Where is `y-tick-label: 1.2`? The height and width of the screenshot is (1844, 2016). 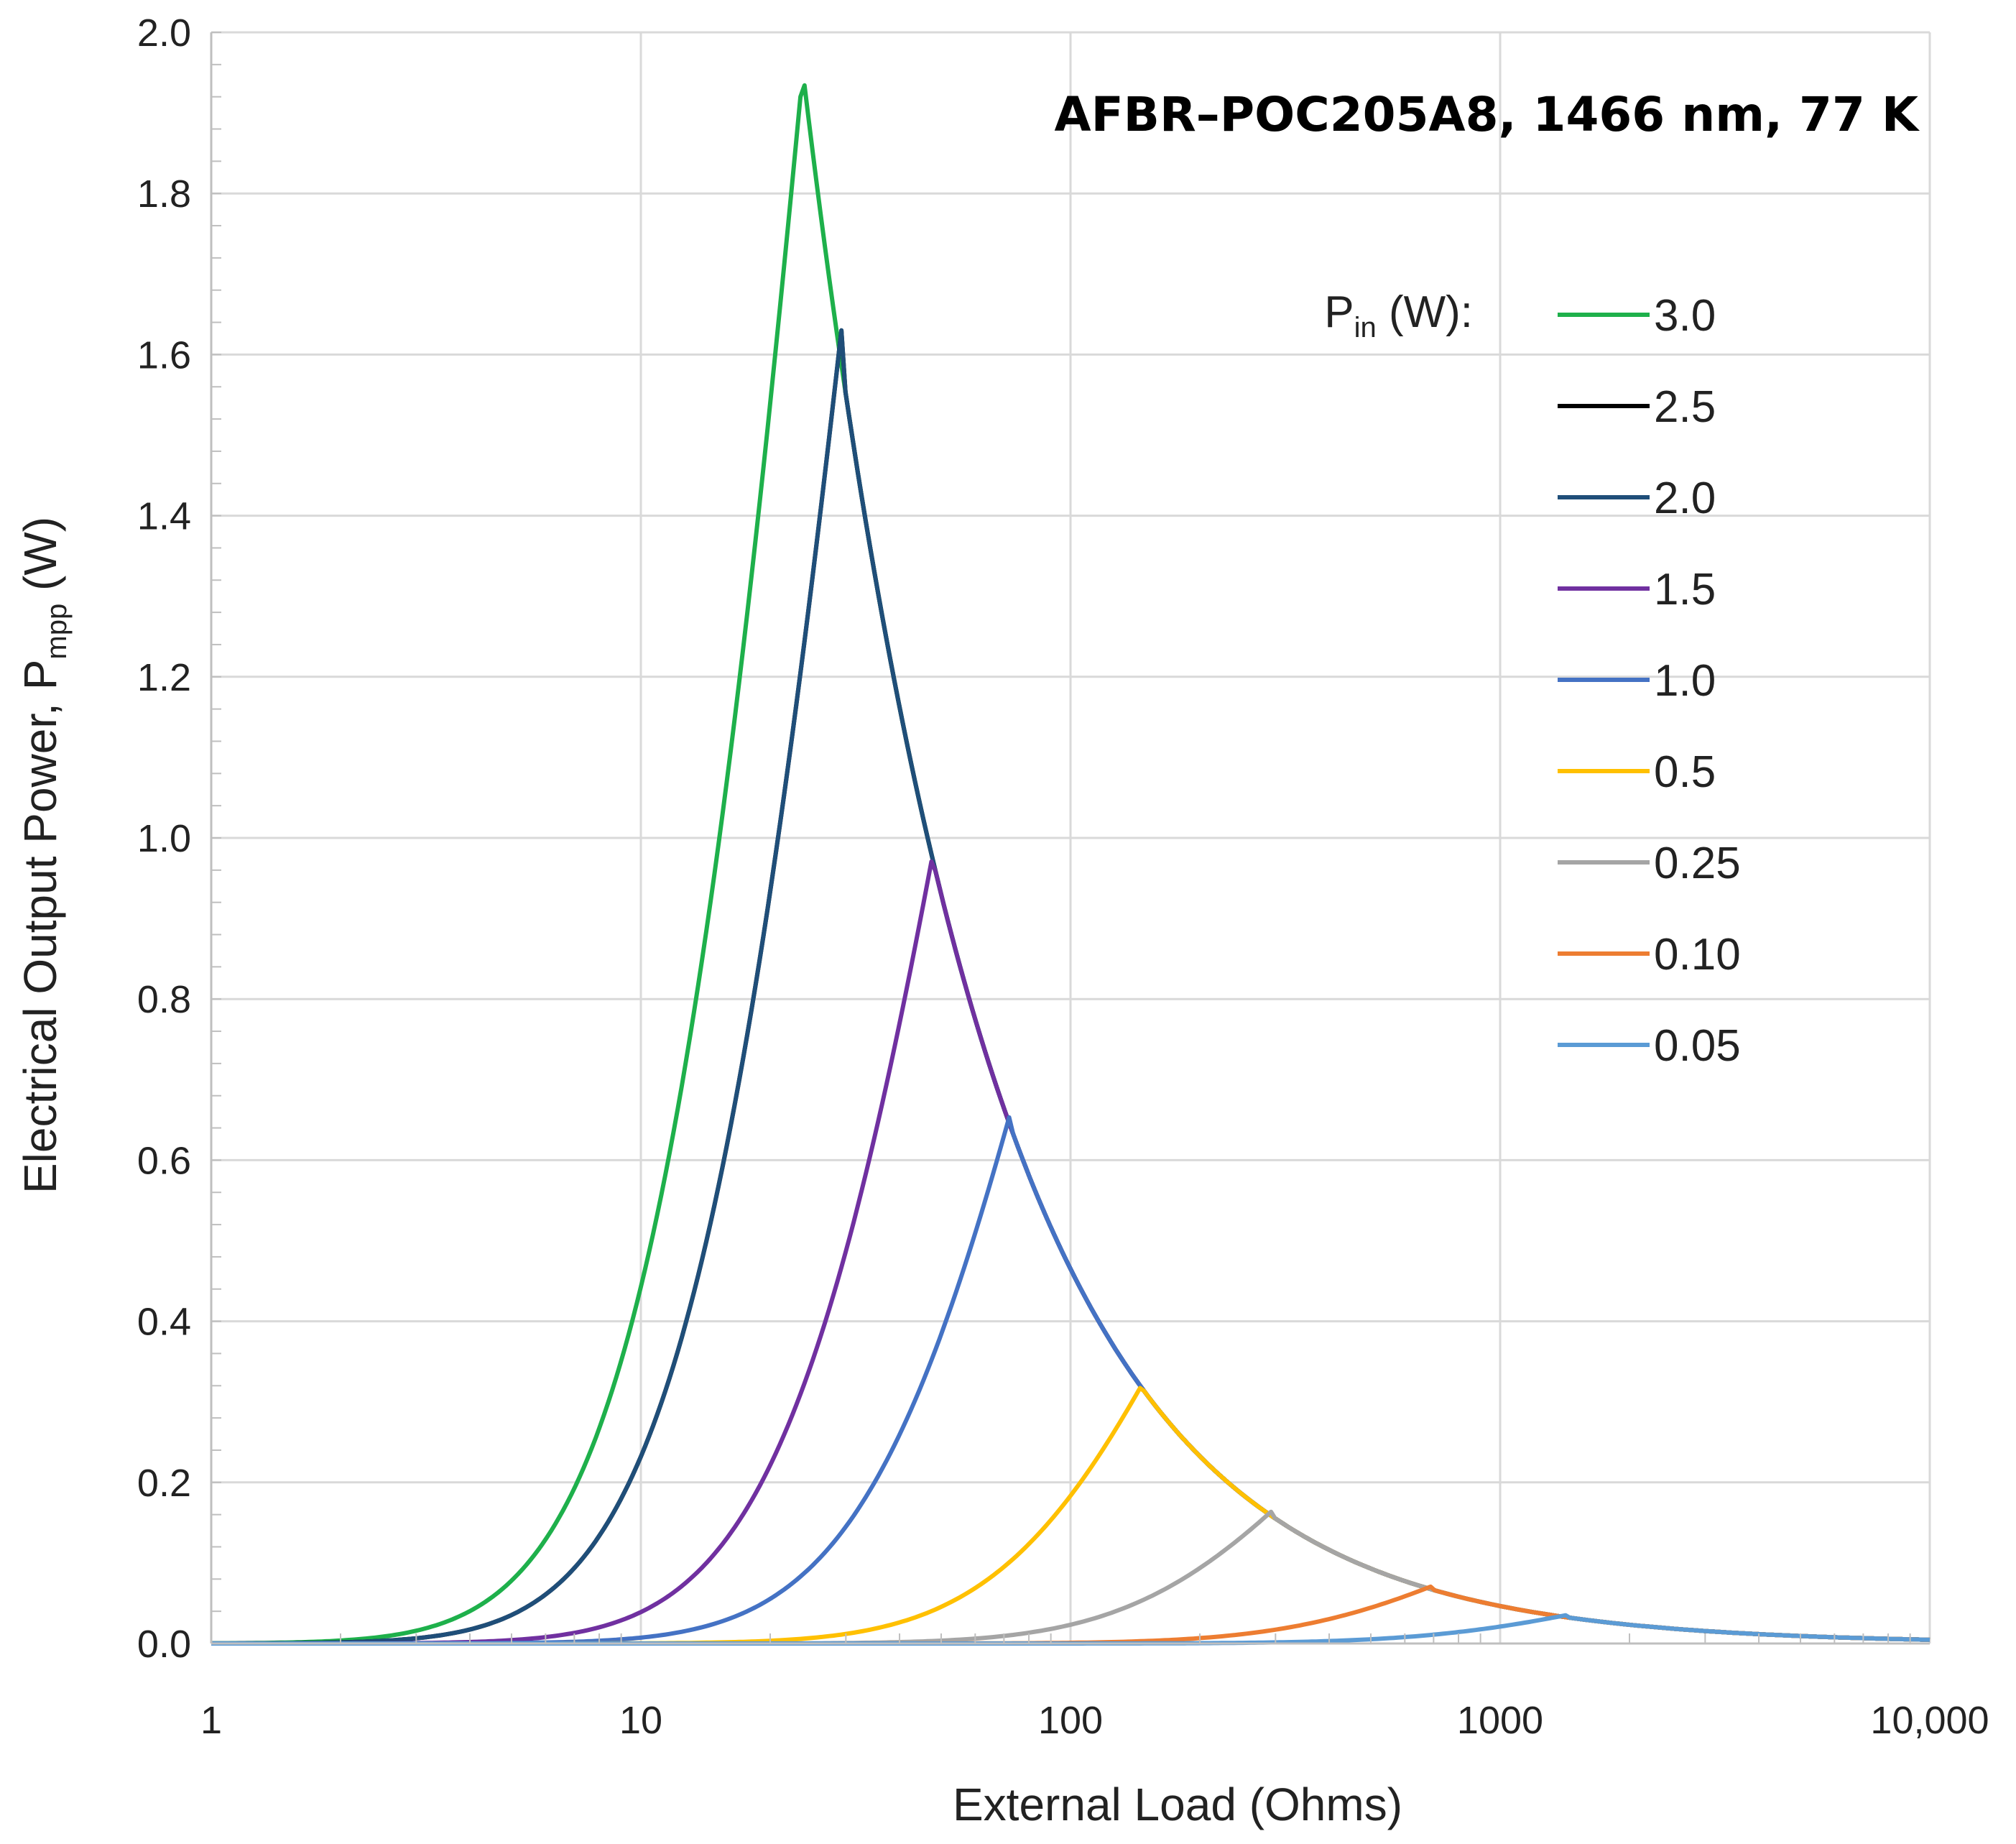 y-tick-label: 1.2 is located at coordinates (164, 677).